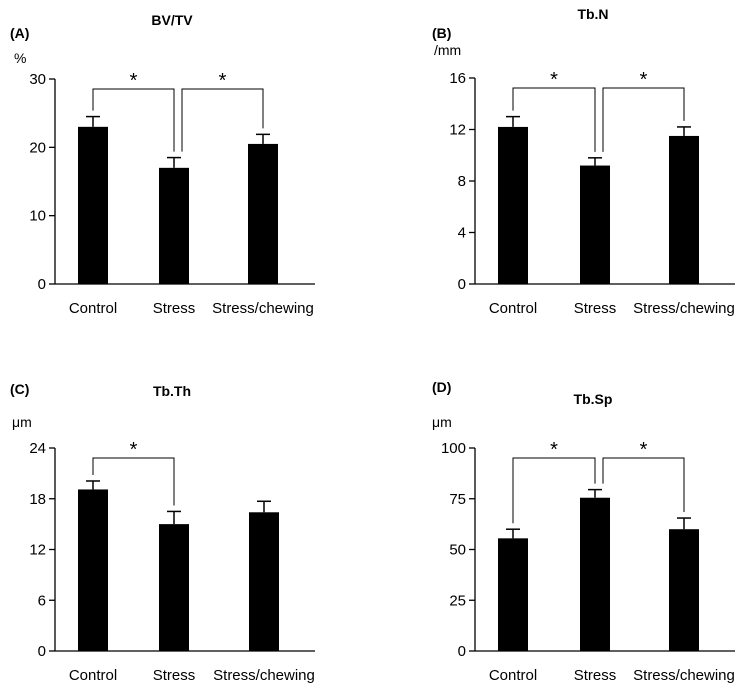  Describe the element at coordinates (684, 308) in the screenshot. I see `panel-2-category-label-3: Stress/chewing` at that location.